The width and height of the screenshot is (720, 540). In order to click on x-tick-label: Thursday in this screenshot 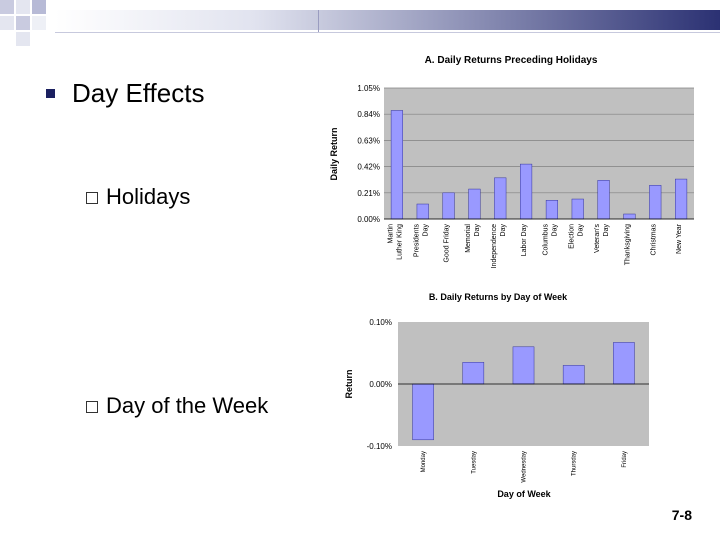, I will do `click(575, 463)`.